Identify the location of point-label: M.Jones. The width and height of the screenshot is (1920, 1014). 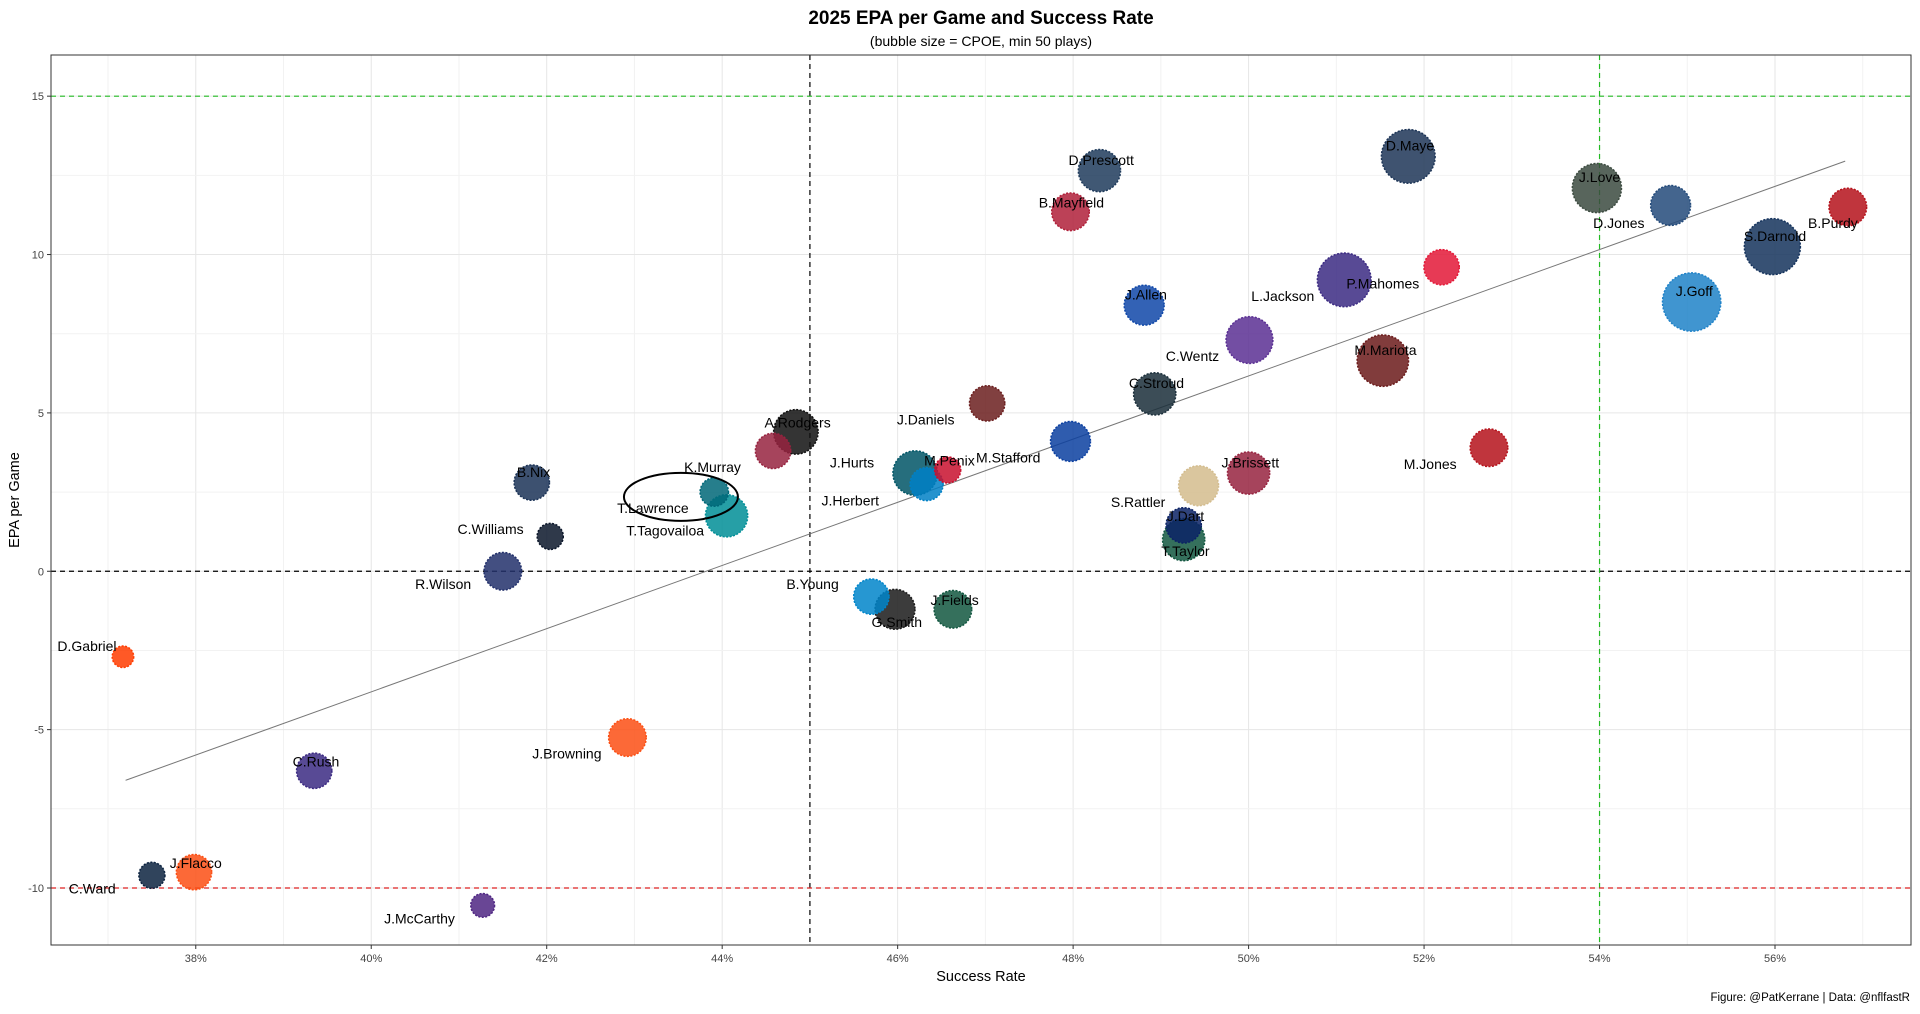
(1430, 464).